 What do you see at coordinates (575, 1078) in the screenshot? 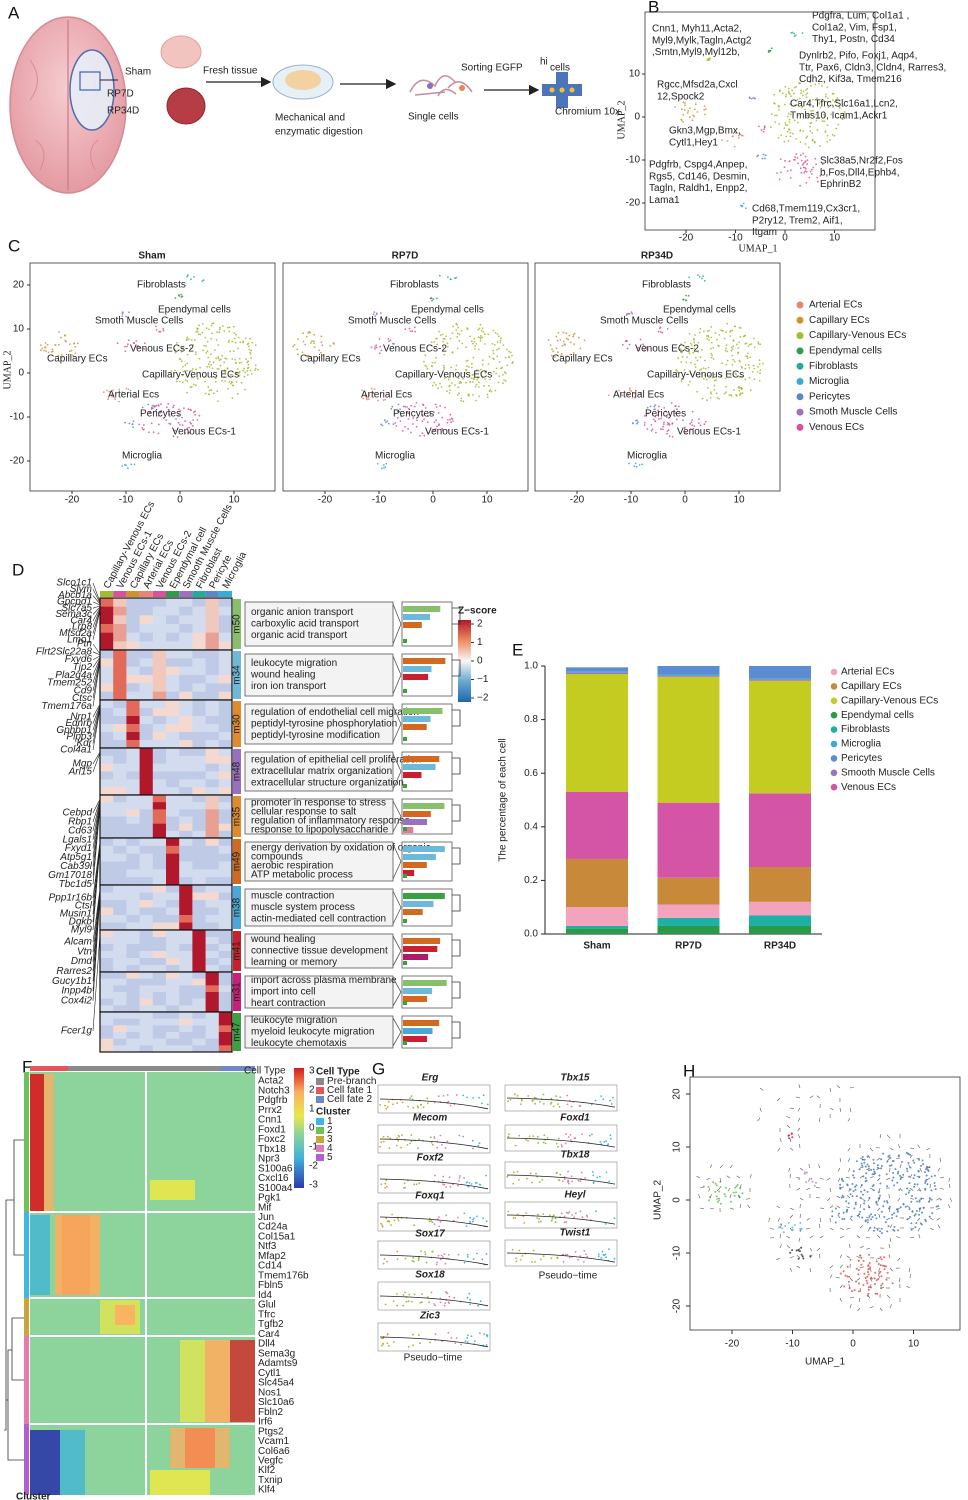
I see `gene-title: Tbx15` at bounding box center [575, 1078].